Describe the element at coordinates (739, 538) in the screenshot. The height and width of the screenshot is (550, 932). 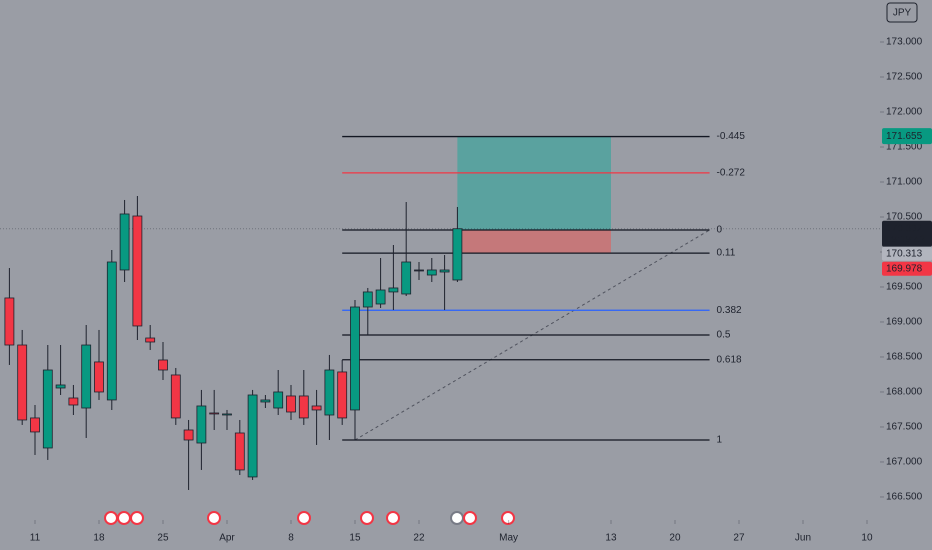
I see `x-tick-label: 27` at that location.